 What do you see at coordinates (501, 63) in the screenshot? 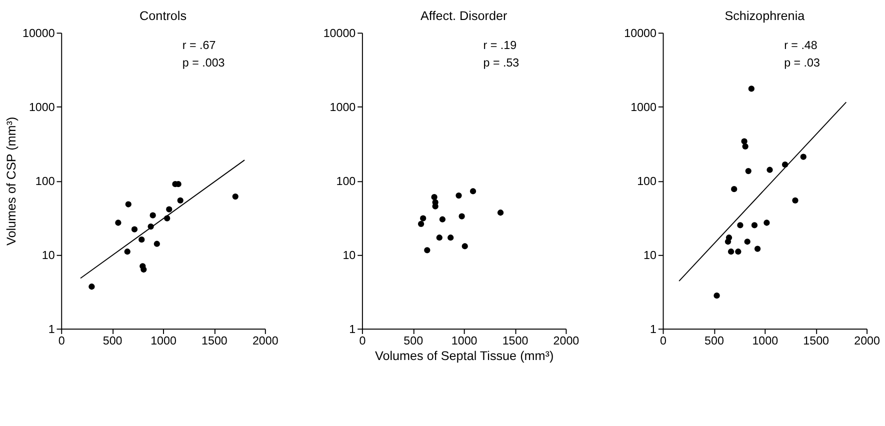
I see `annotation: p = .53` at bounding box center [501, 63].